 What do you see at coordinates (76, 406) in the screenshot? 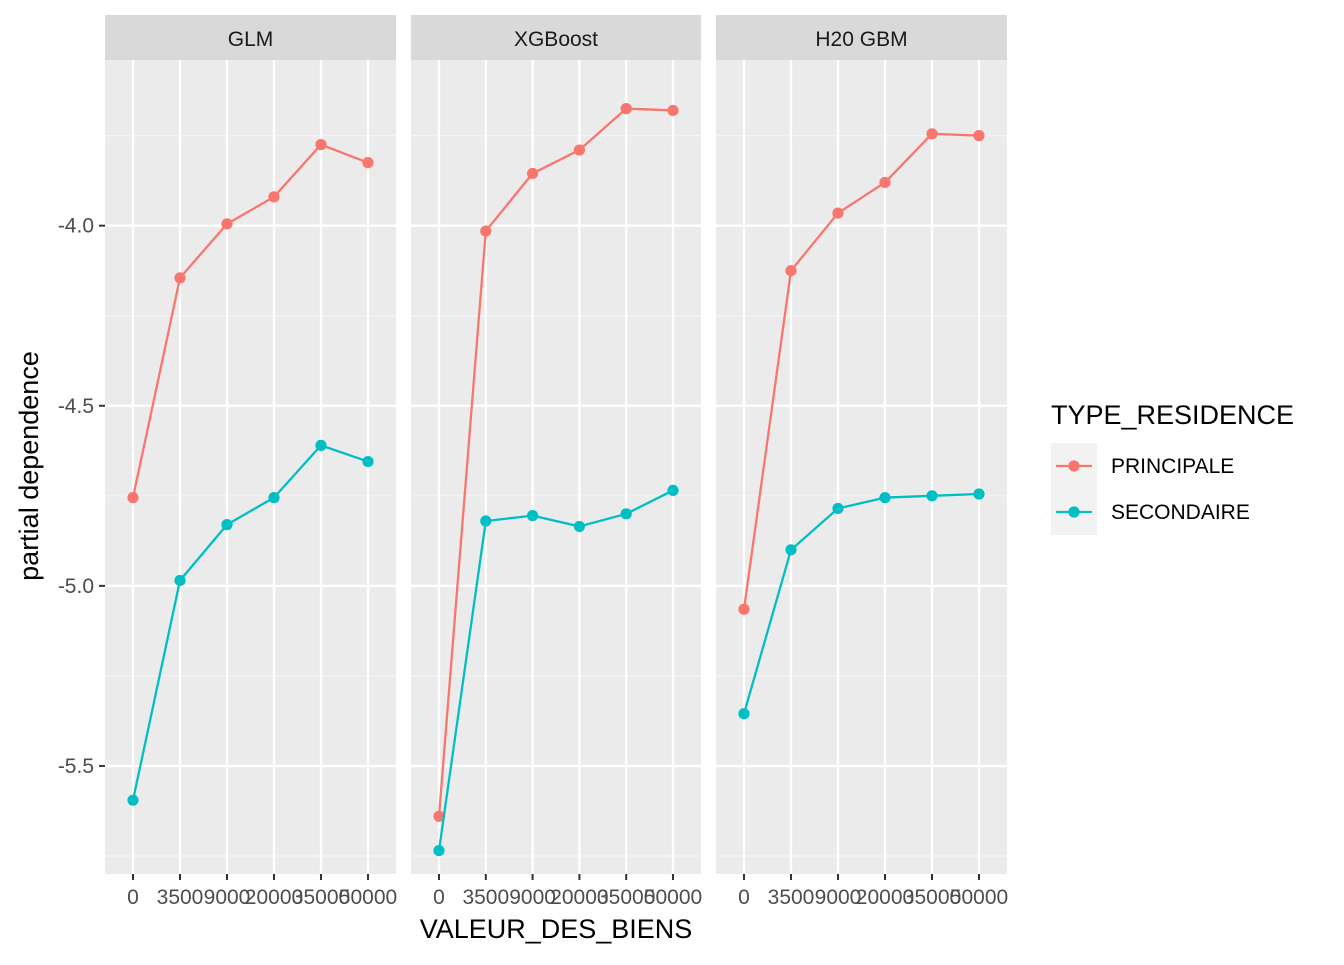
I see `y-tick-label: -4.5` at bounding box center [76, 406].